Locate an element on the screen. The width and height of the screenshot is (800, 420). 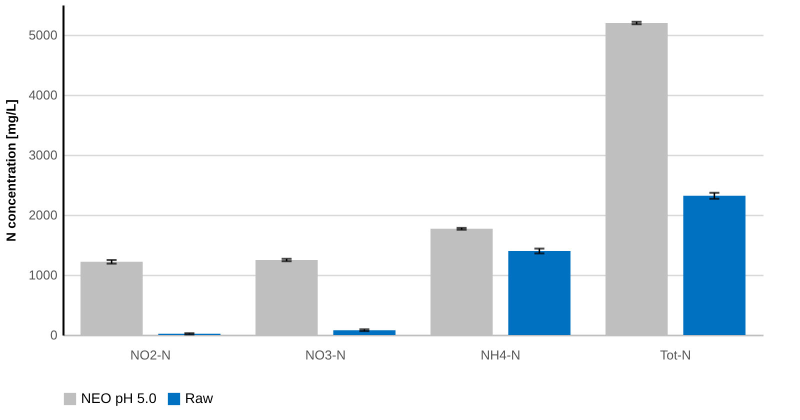
legend-label: Raw is located at coordinates (199, 398).